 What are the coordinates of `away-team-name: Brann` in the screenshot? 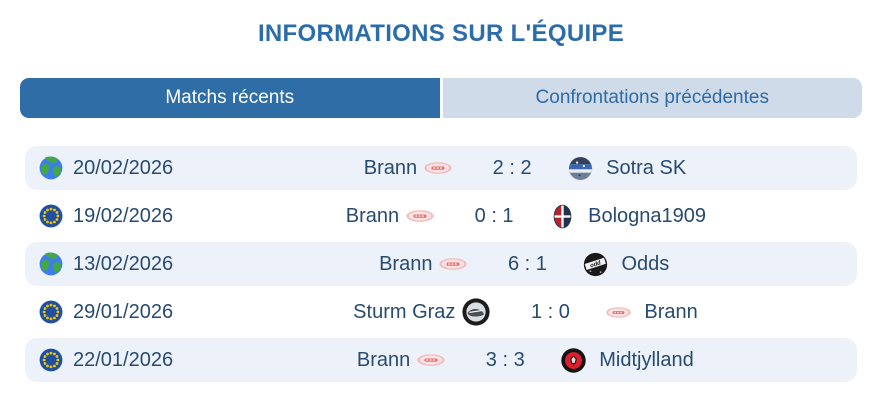 It's located at (671, 311).